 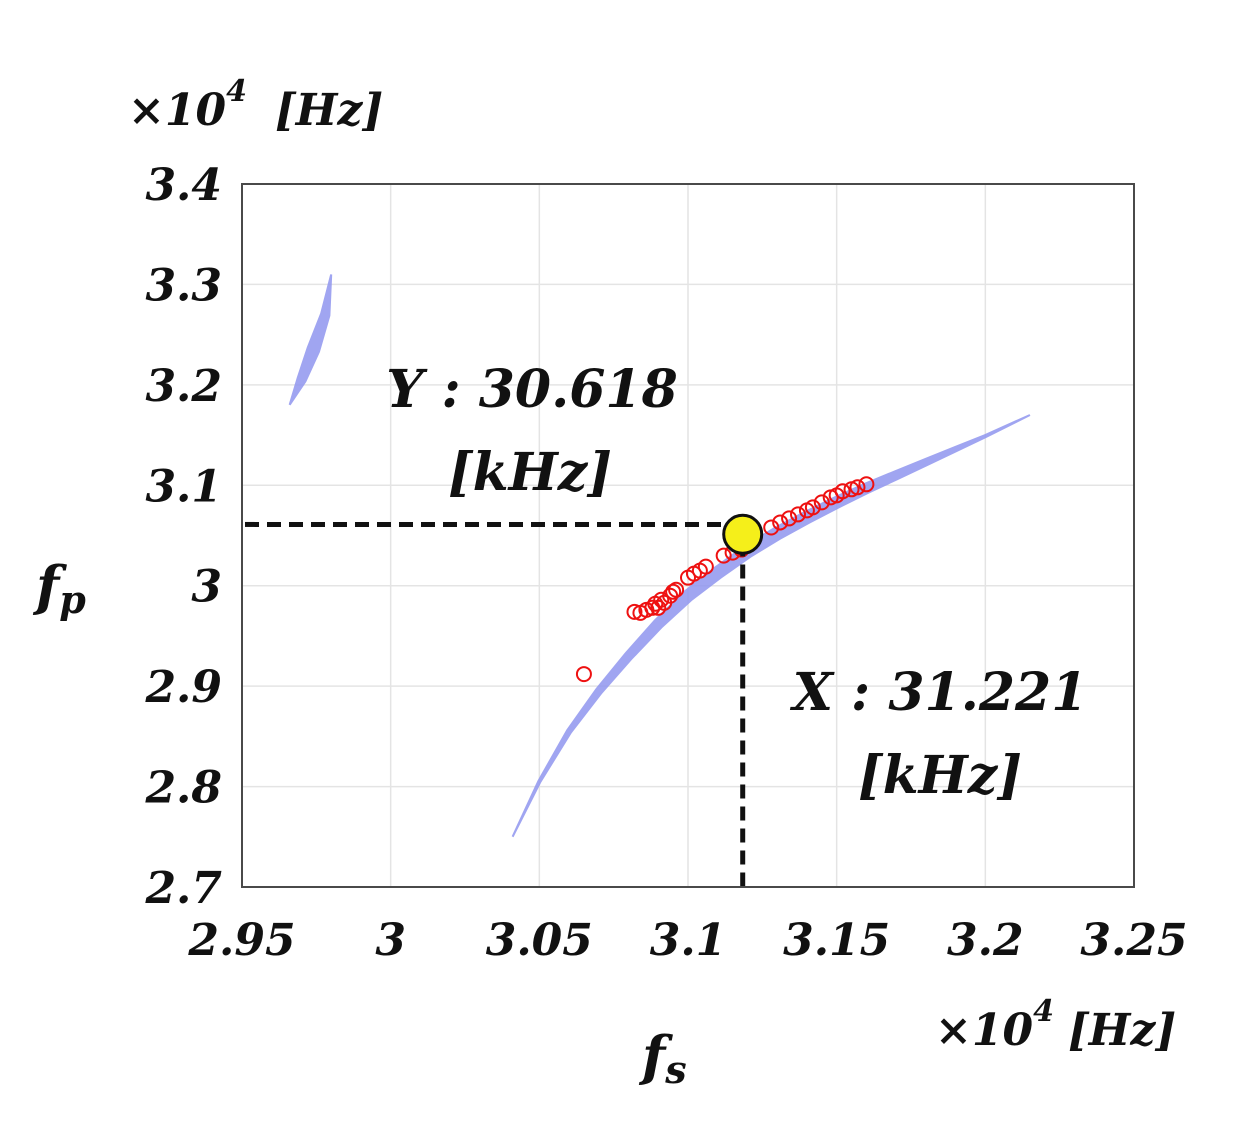 I want to click on y-tick-labels: 2.7 2.8 2.9 3 3.1 3.2 3.3 3.4, so click(x=183, y=537).